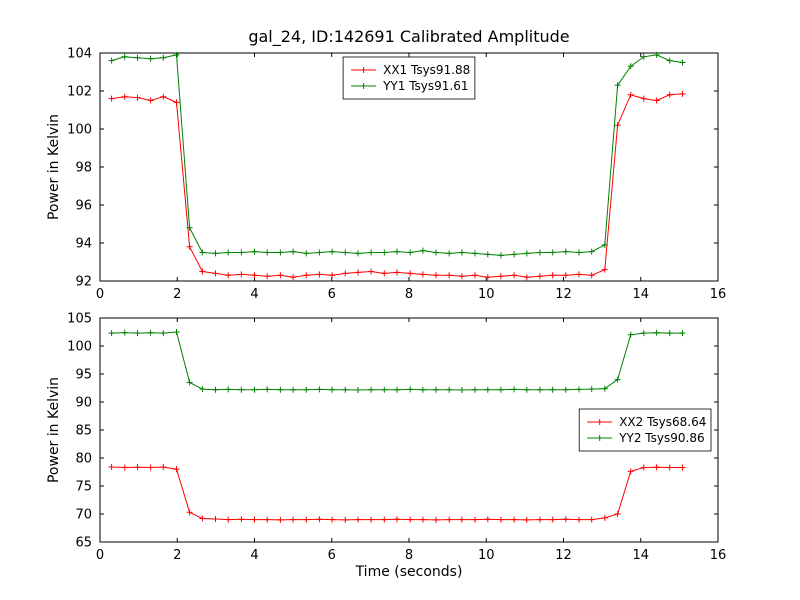 Image resolution: width=800 pixels, height=600 pixels. What do you see at coordinates (408, 37) in the screenshot?
I see `chart-title: gal_24, ID:142691 Calibrated Amplitude` at bounding box center [408, 37].